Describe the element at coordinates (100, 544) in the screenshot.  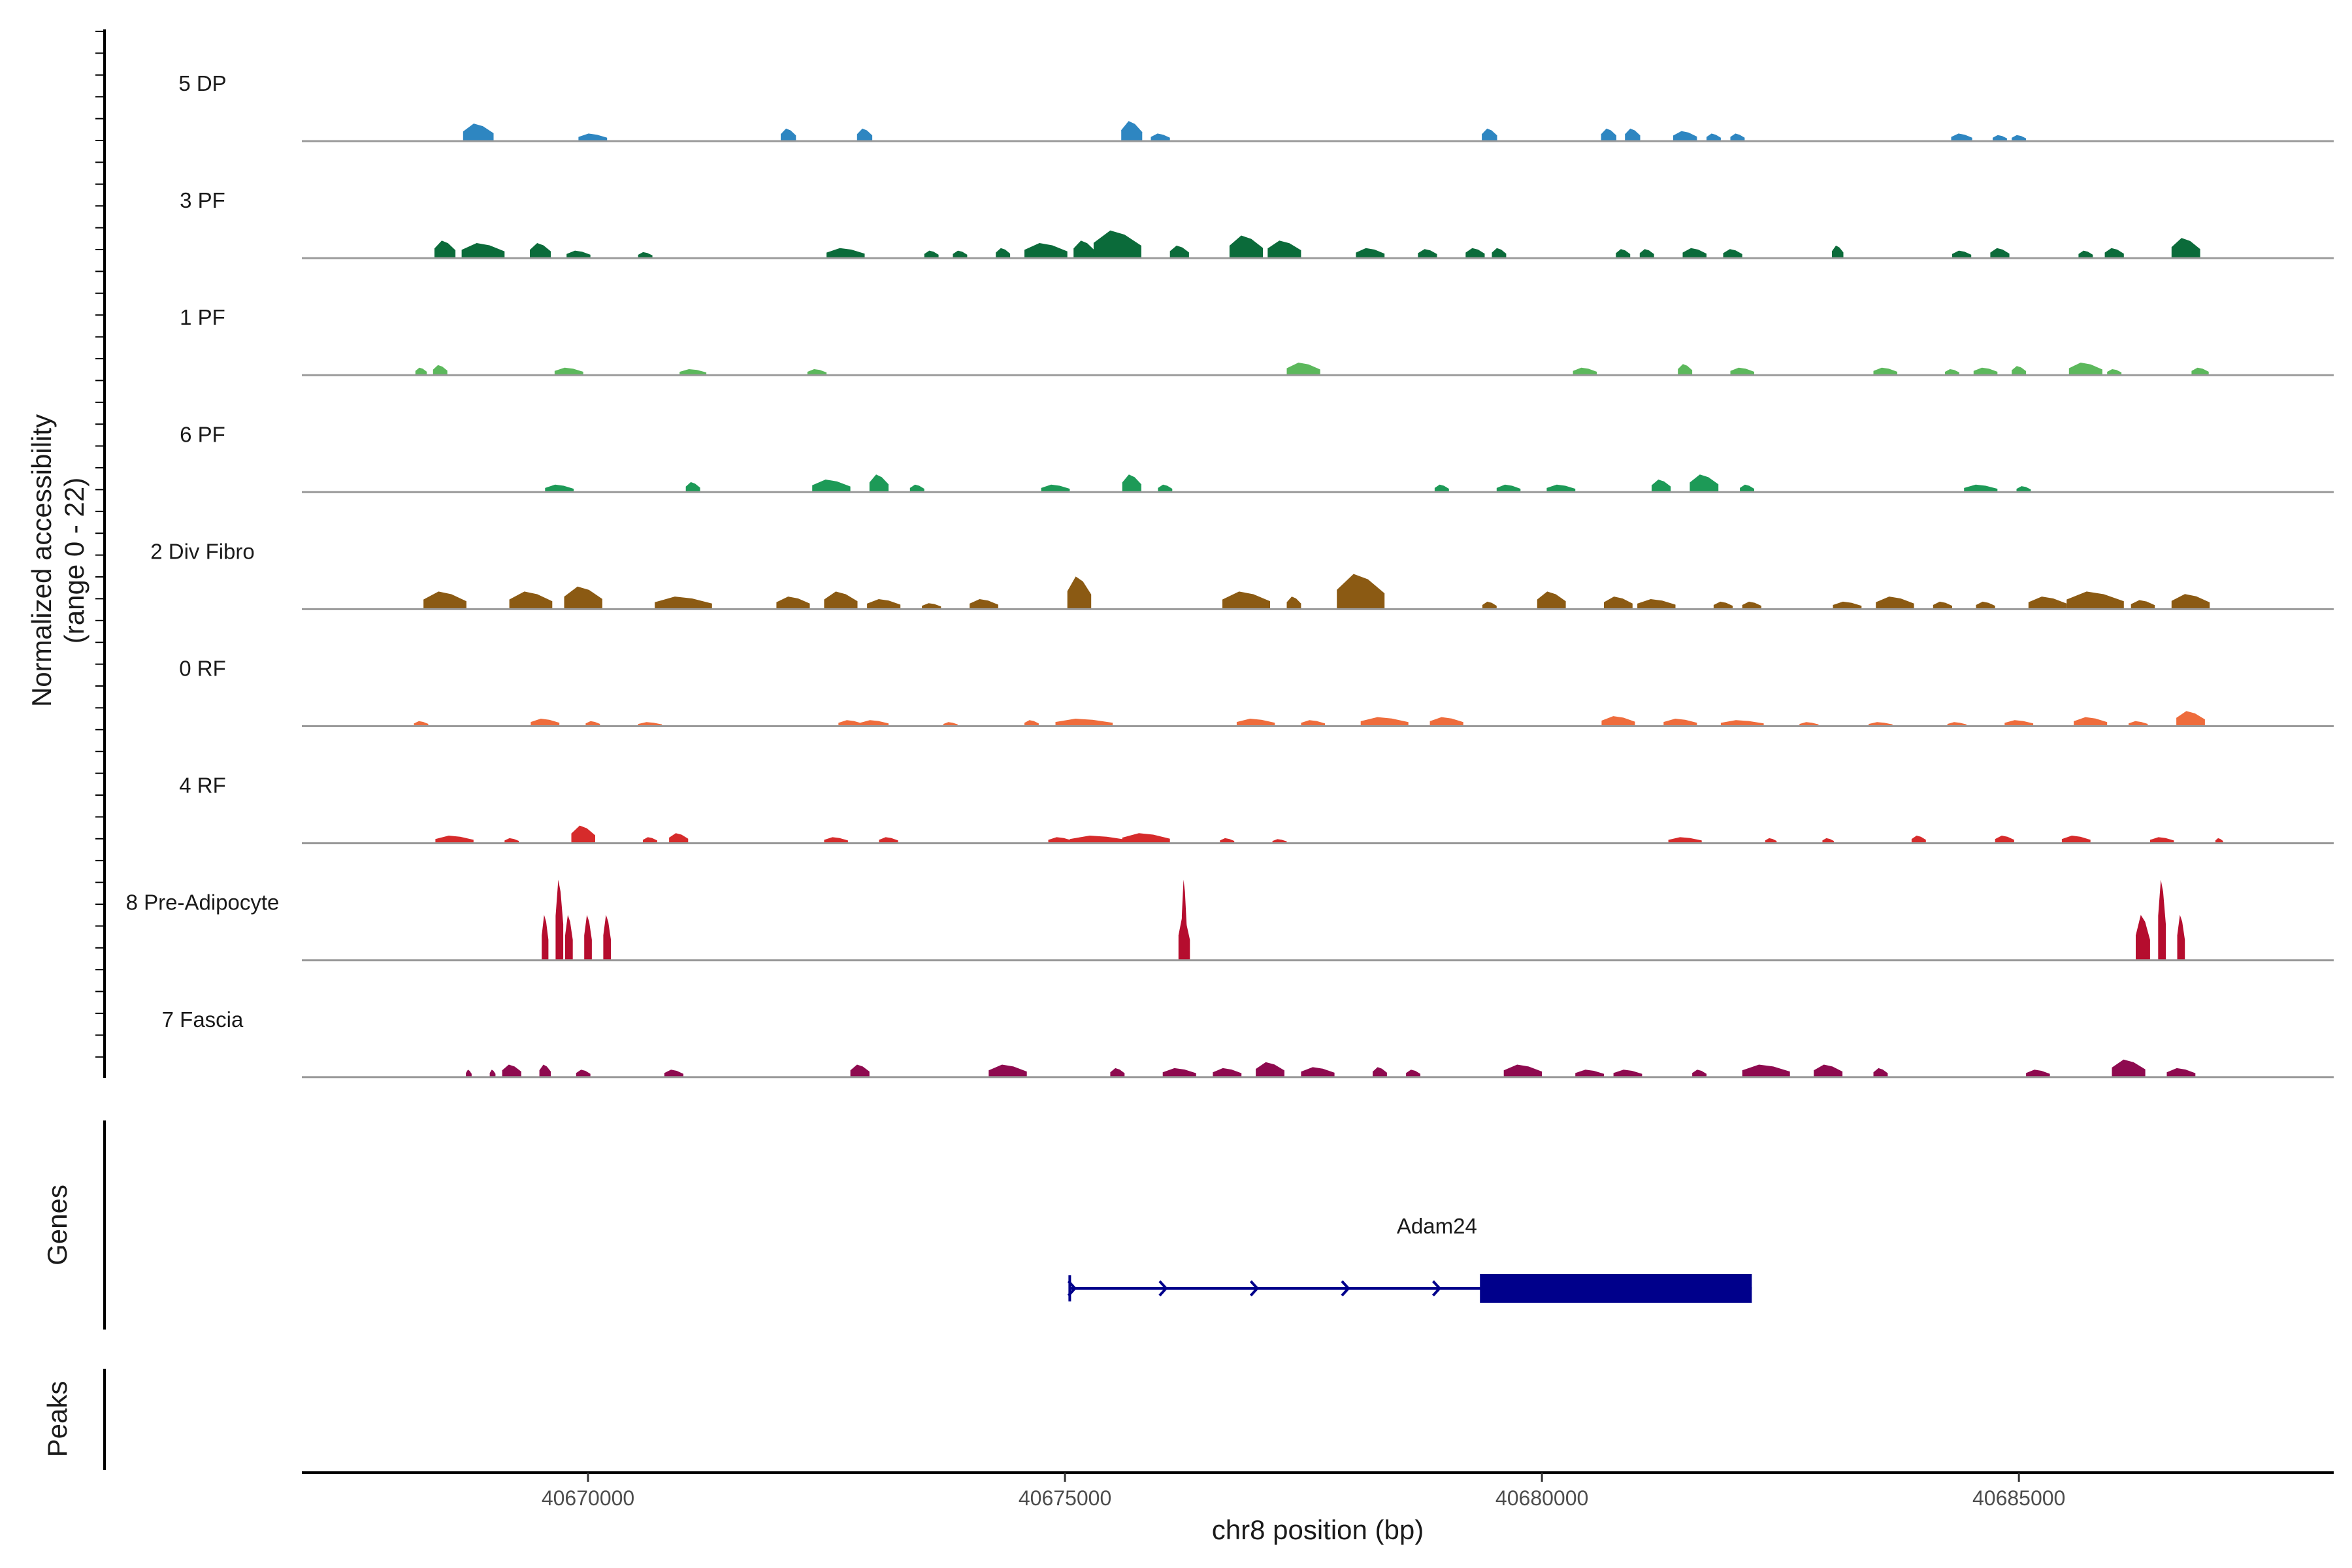
I see `coverage-y-ticks` at that location.